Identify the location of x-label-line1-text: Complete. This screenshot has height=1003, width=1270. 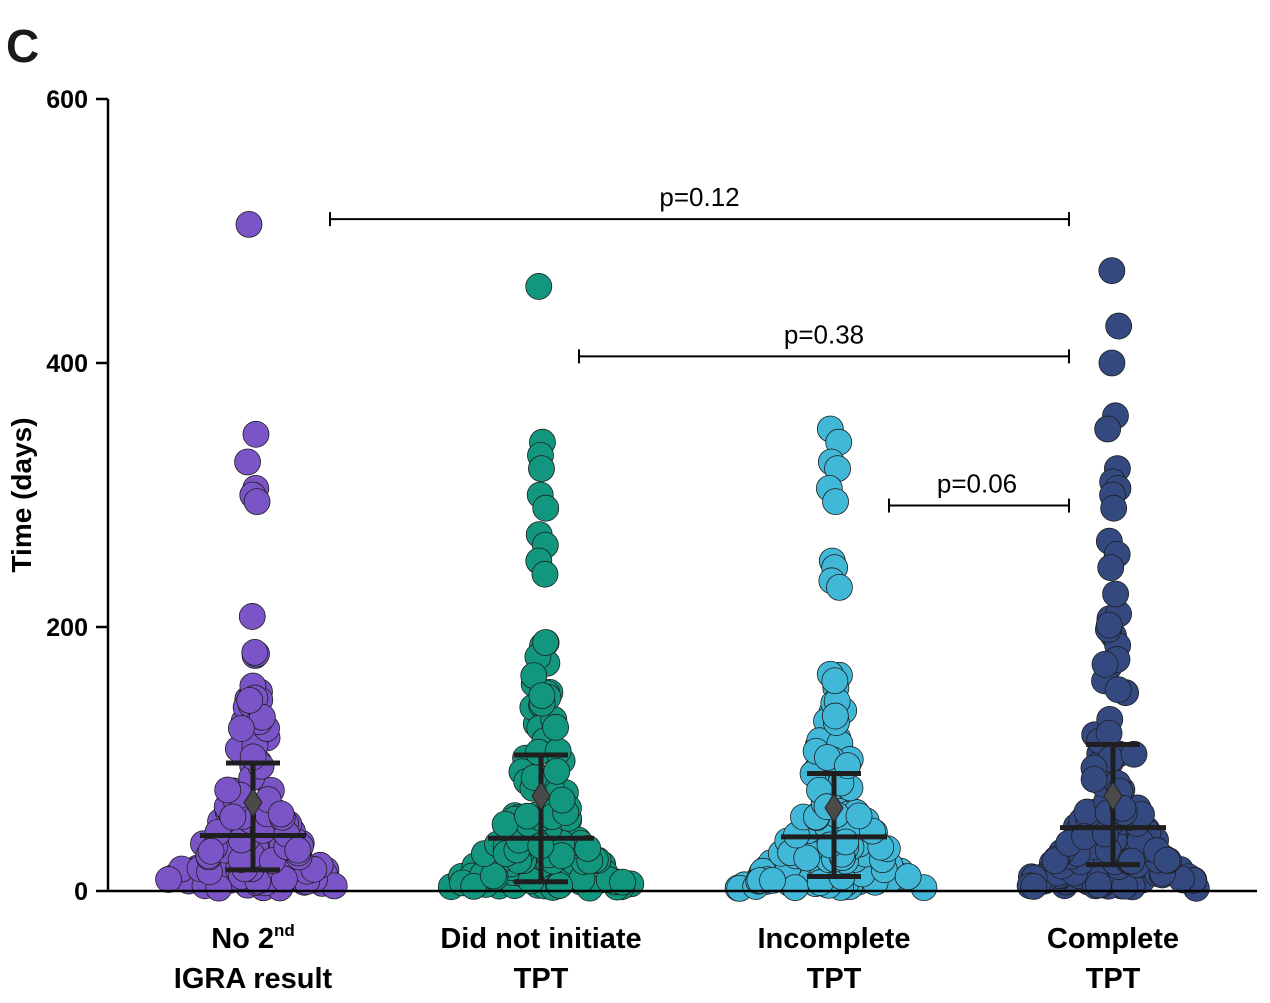
(1113, 939).